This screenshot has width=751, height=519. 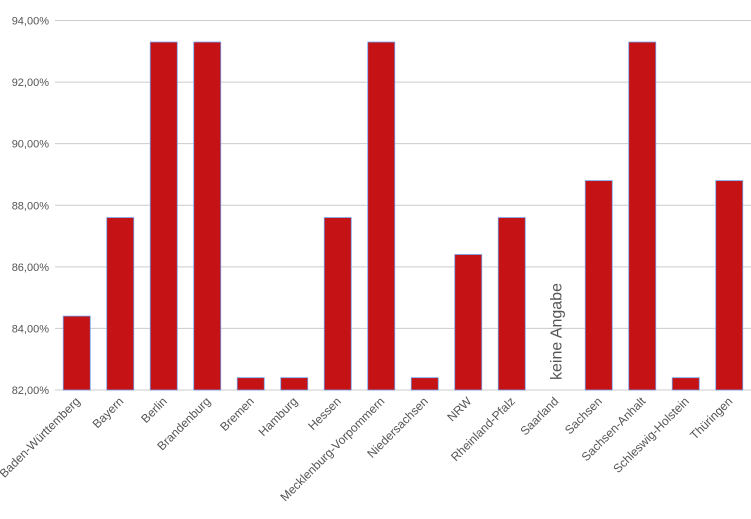 I want to click on bar-niedersachsen, so click(x=424, y=384).